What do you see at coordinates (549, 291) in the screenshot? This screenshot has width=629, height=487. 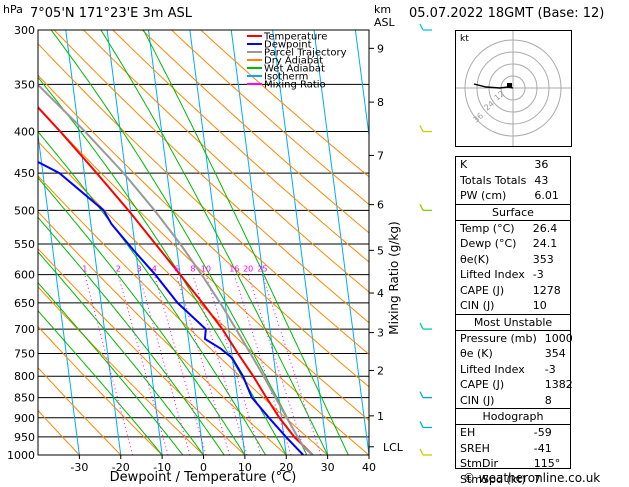 I see `index-value: 1278` at bounding box center [549, 291].